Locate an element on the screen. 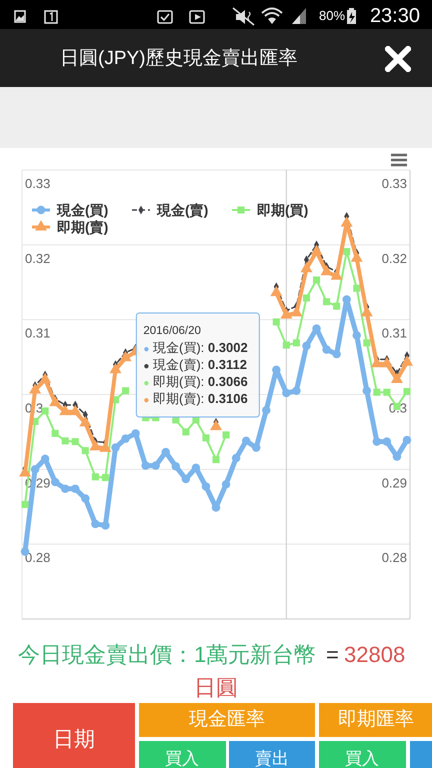 This screenshot has height=768, width=432. text: 賣出 is located at coordinates (272, 758).